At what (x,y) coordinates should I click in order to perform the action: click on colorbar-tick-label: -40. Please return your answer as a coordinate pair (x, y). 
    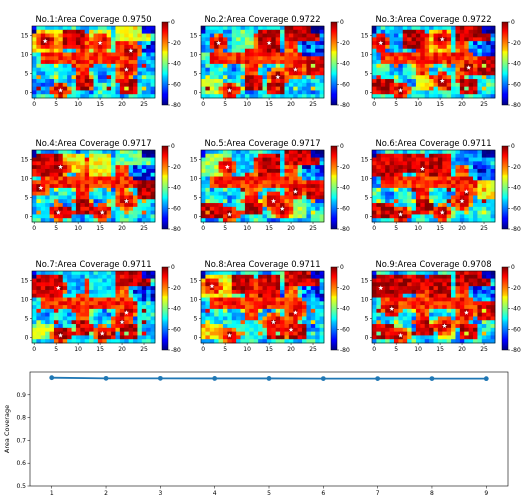
    Looking at the image, I should click on (516, 188).